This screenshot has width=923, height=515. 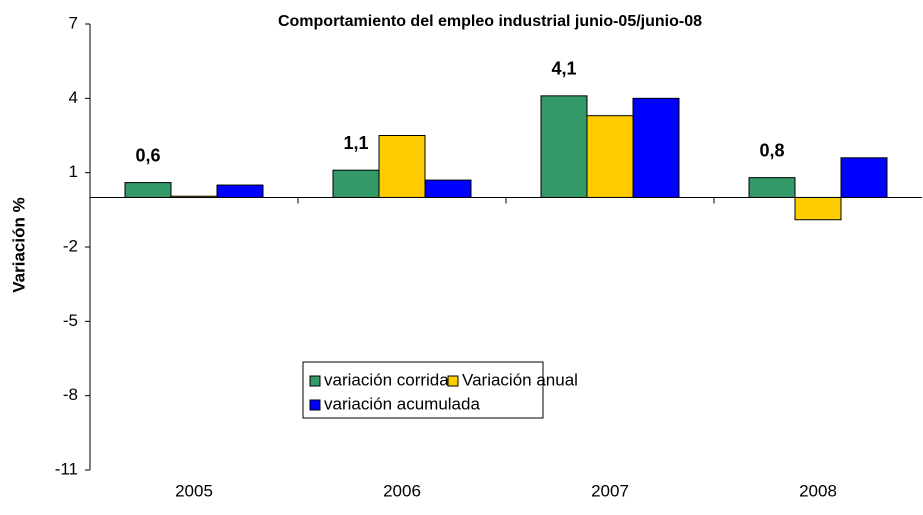 What do you see at coordinates (402, 403) in the screenshot?
I see `legend-label: variación acumulada` at bounding box center [402, 403].